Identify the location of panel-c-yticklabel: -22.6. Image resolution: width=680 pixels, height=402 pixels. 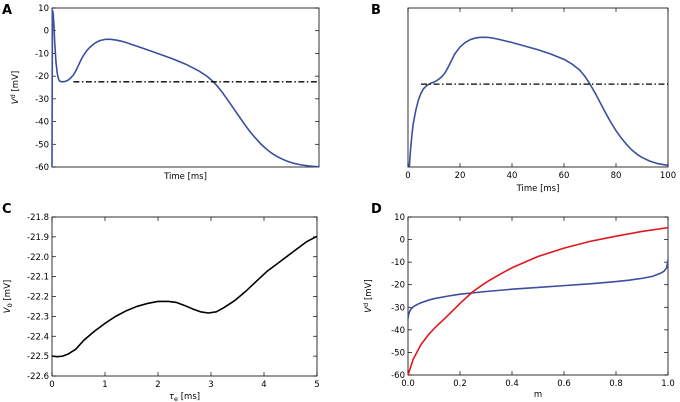
(38, 377).